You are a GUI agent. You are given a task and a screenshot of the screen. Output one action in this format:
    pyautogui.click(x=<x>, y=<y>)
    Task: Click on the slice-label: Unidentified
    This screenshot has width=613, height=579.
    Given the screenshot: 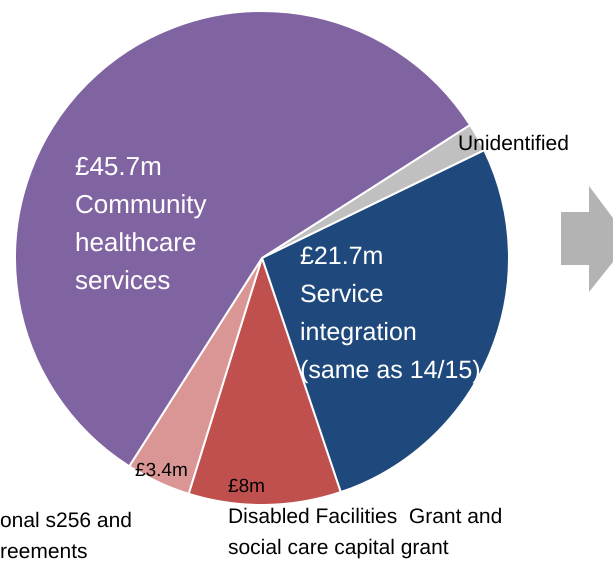 What is the action you would take?
    pyautogui.click(x=513, y=143)
    